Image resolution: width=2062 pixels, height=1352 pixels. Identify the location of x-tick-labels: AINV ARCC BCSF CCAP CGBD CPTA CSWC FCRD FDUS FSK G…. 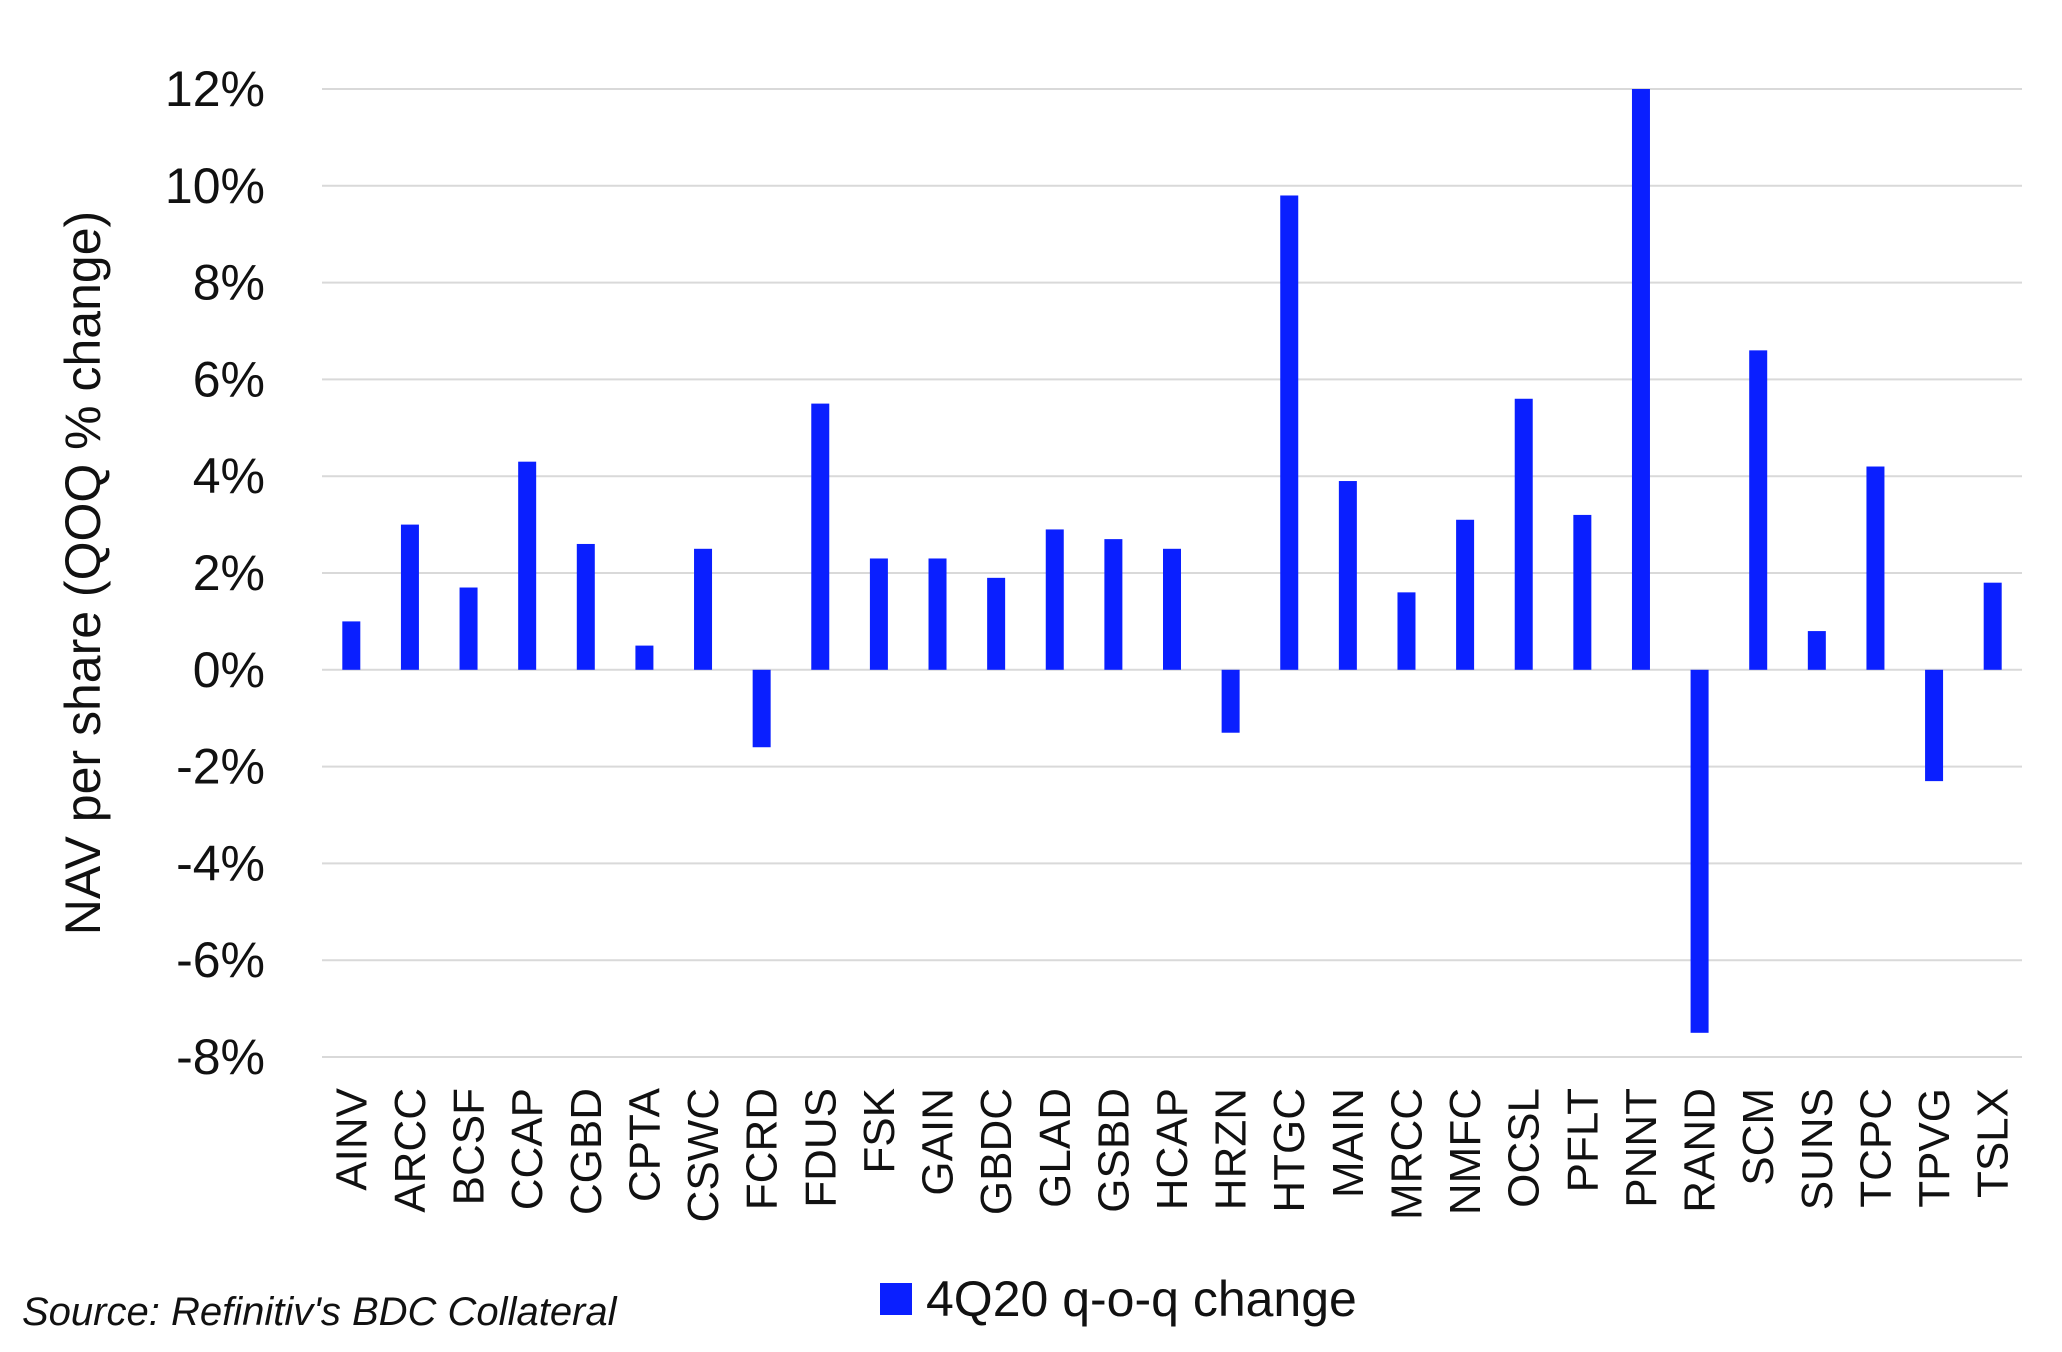
(1172, 1154).